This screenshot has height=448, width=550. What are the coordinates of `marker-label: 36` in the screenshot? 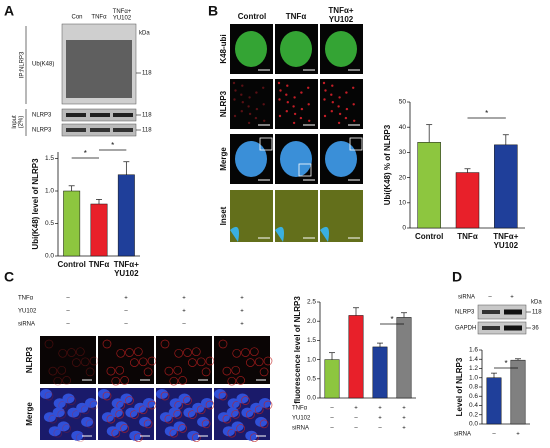 It's located at (535, 329).